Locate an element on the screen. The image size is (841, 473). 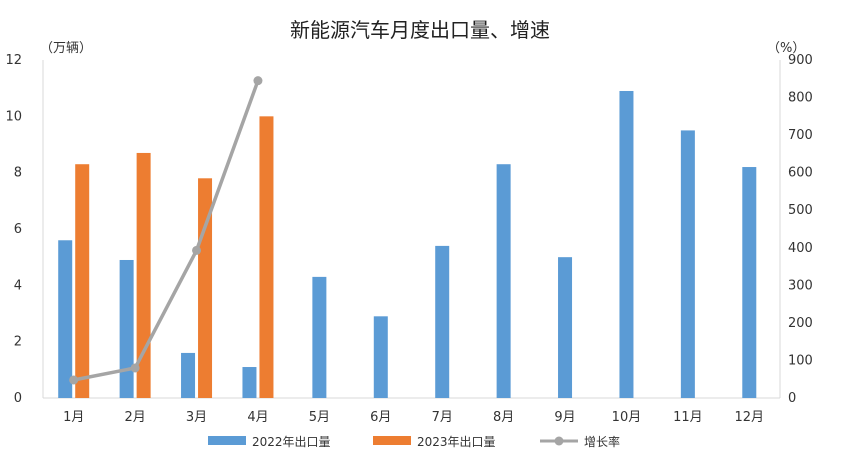
y-right-tick-label: 400 is located at coordinates (800, 248).